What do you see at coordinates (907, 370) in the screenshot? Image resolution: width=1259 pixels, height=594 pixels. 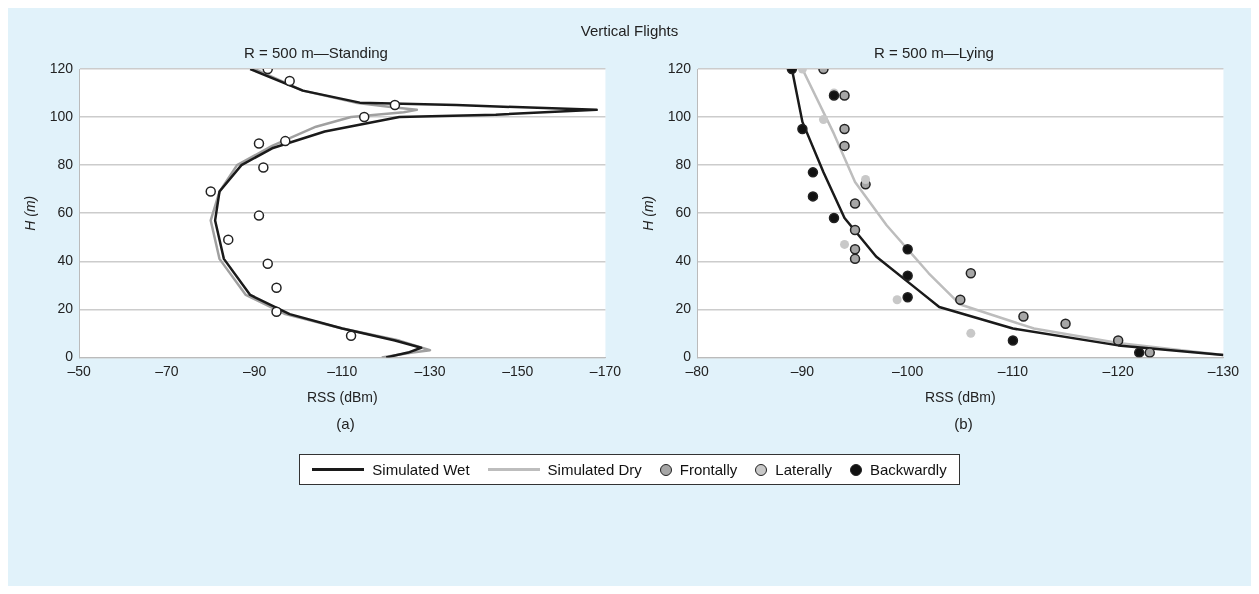 I see `x-tick-label: –100` at bounding box center [907, 370].